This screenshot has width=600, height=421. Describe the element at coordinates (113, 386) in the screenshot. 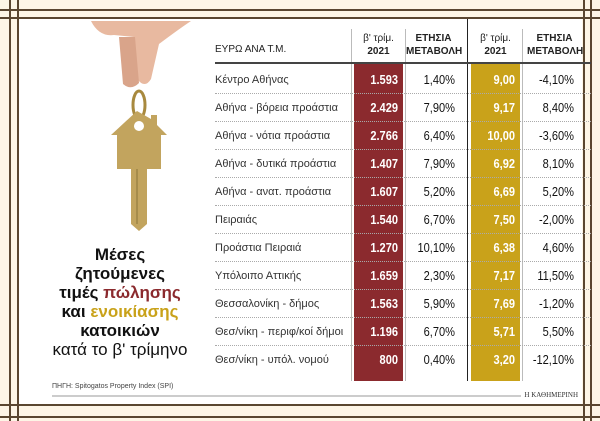

I see `source-note: ΠΗΓΗ: Spitogatos Property Index (SPI)` at that location.